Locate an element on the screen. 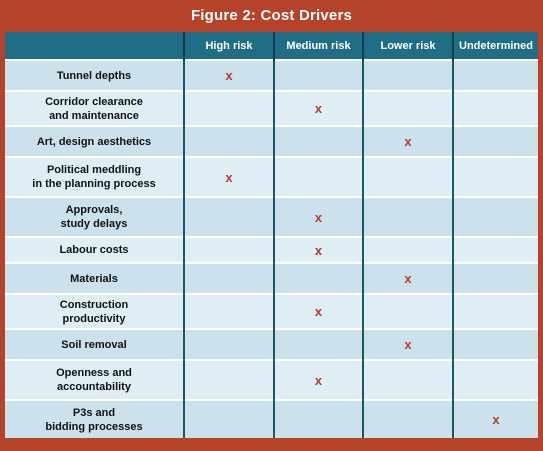 The height and width of the screenshot is (451, 543). column-header-undetermined: Undetermined is located at coordinates (495, 46).